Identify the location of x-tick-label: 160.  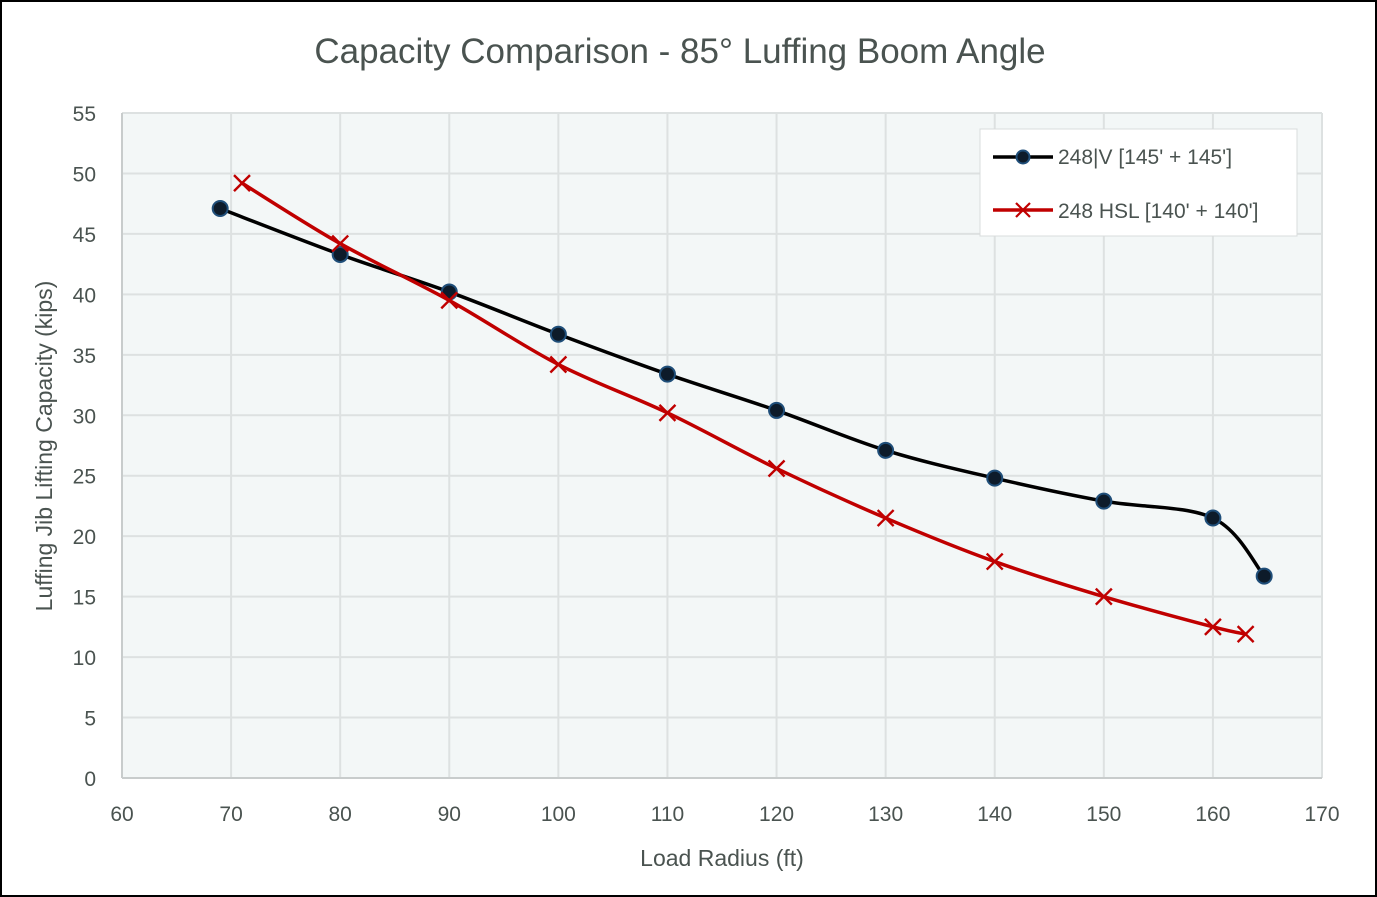
(1212, 814).